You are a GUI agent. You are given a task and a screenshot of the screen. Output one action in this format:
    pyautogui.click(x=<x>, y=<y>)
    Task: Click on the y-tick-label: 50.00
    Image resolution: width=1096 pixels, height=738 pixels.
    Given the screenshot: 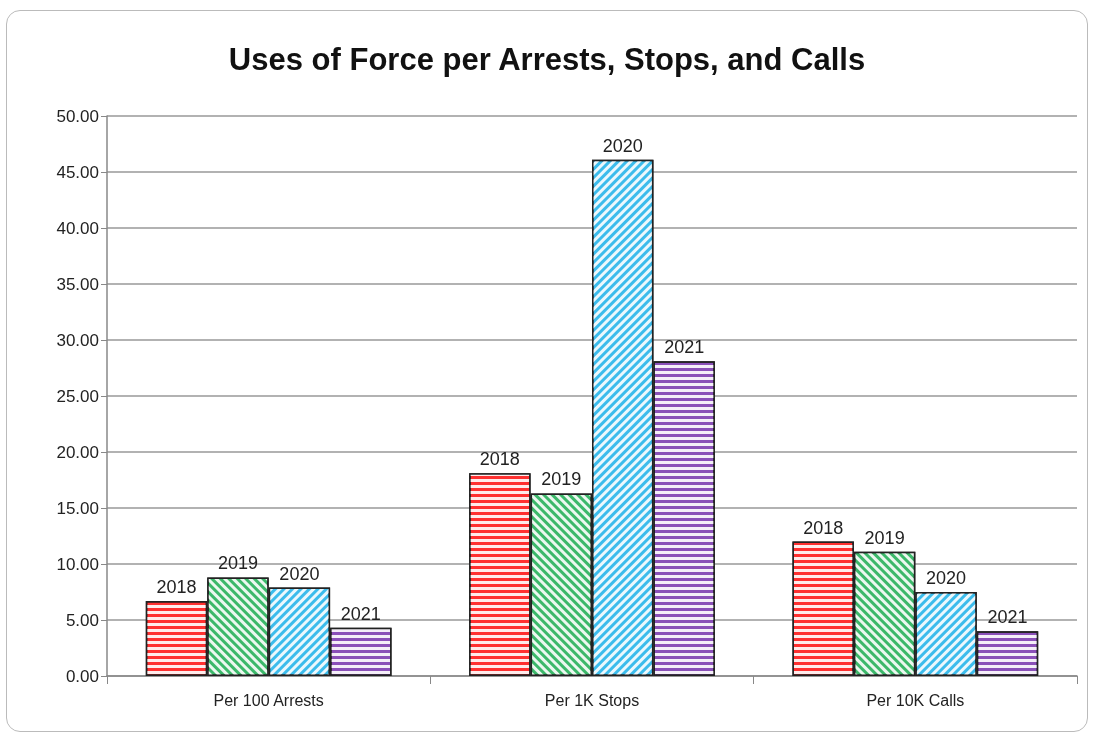 What is the action you would take?
    pyautogui.click(x=77, y=116)
    